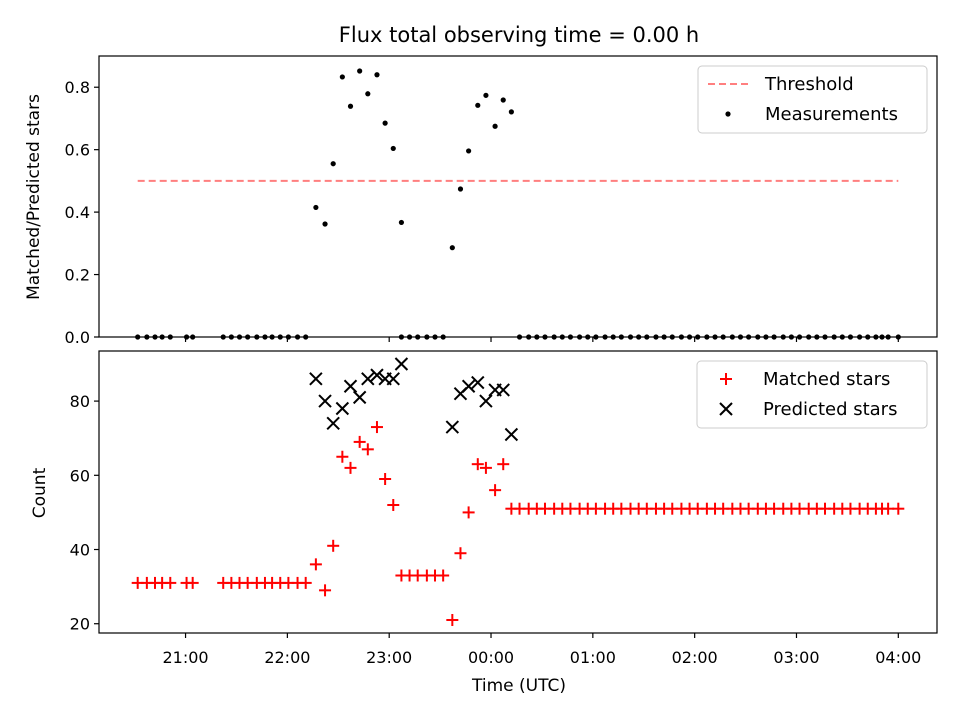 This screenshot has width=960, height=720. What do you see at coordinates (519, 35) in the screenshot?
I see `chart-title: Flux total observing time = 0.00 h` at bounding box center [519, 35].